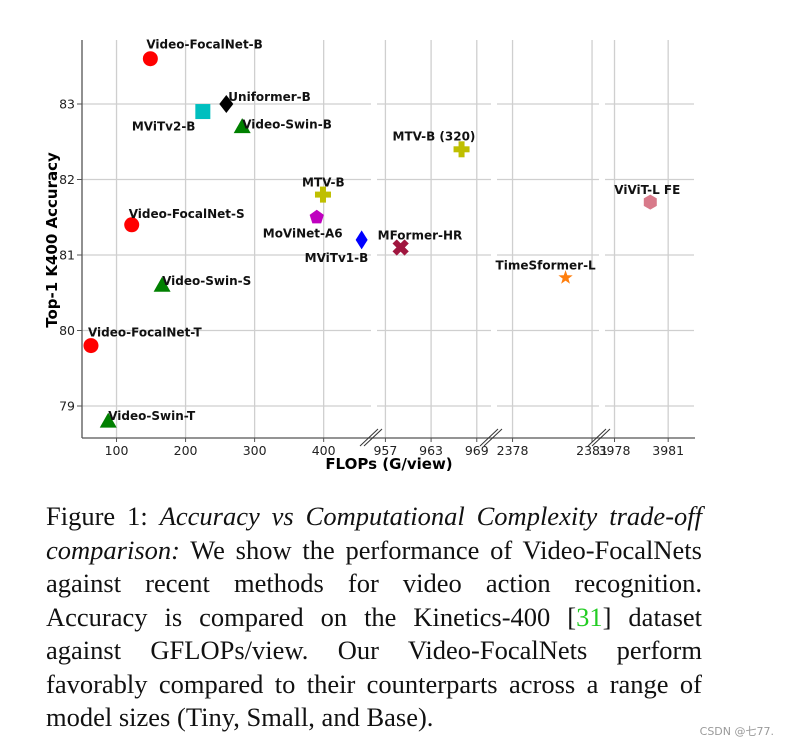 Image resolution: width=788 pixels, height=749 pixels. Describe the element at coordinates (186, 450) in the screenshot. I see `x-tick-label: 200` at that location.